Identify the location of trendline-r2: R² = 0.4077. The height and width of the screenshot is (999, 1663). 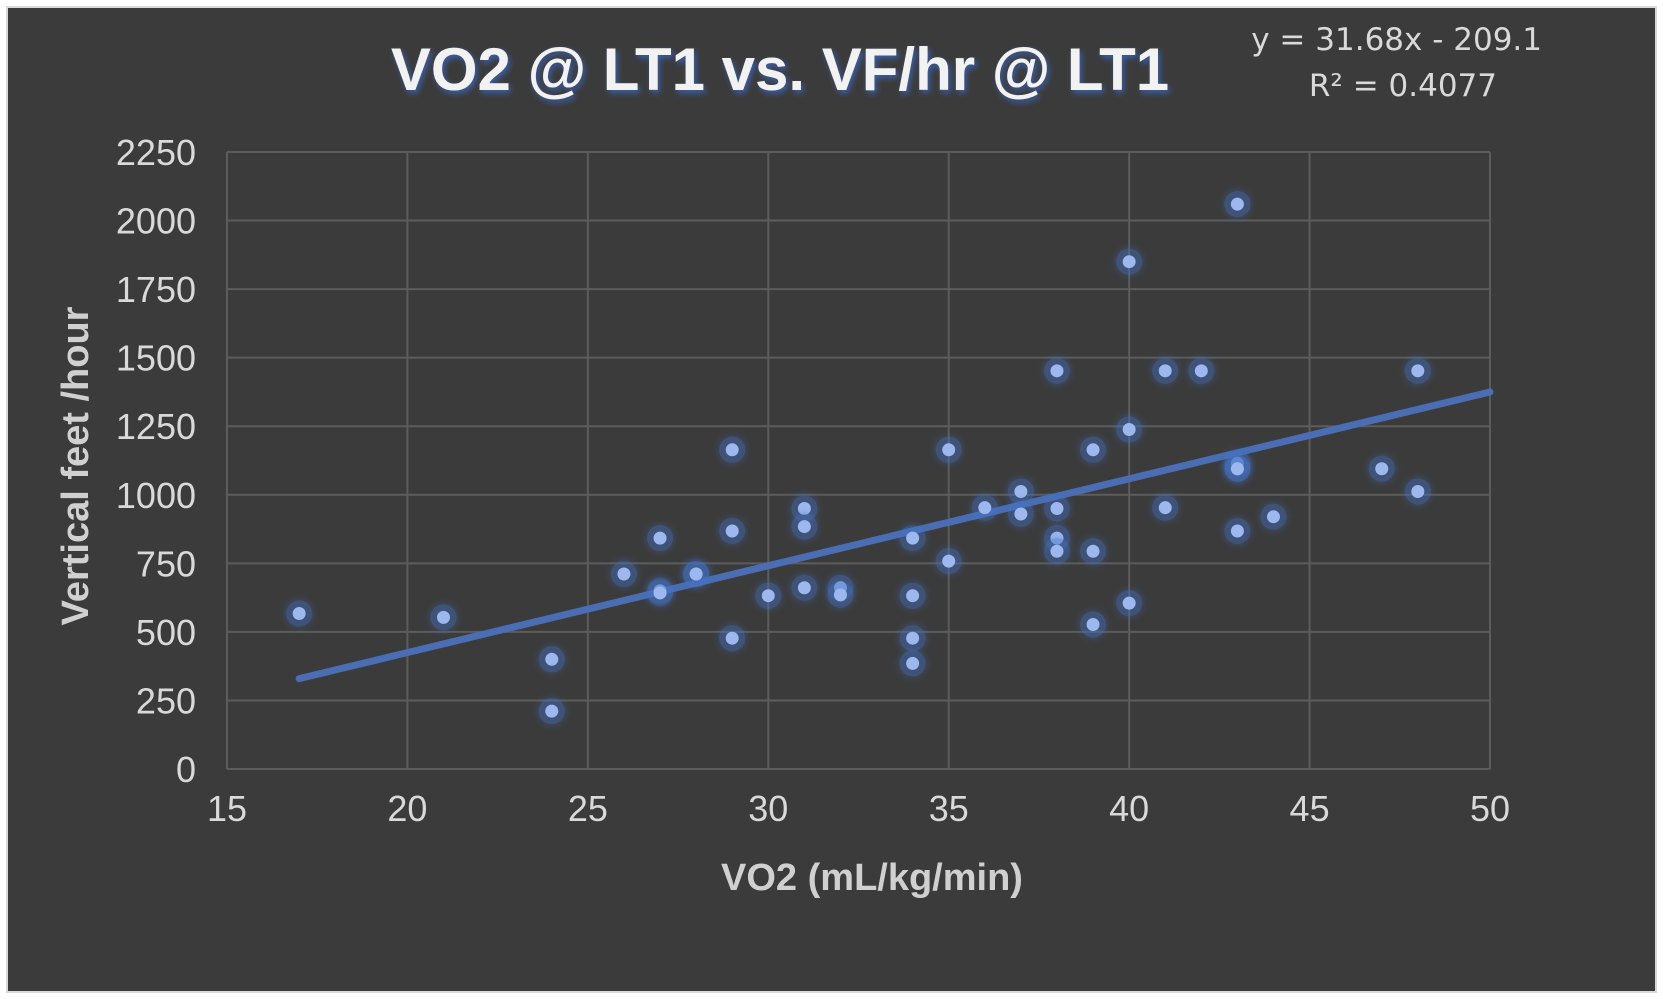
(1403, 86).